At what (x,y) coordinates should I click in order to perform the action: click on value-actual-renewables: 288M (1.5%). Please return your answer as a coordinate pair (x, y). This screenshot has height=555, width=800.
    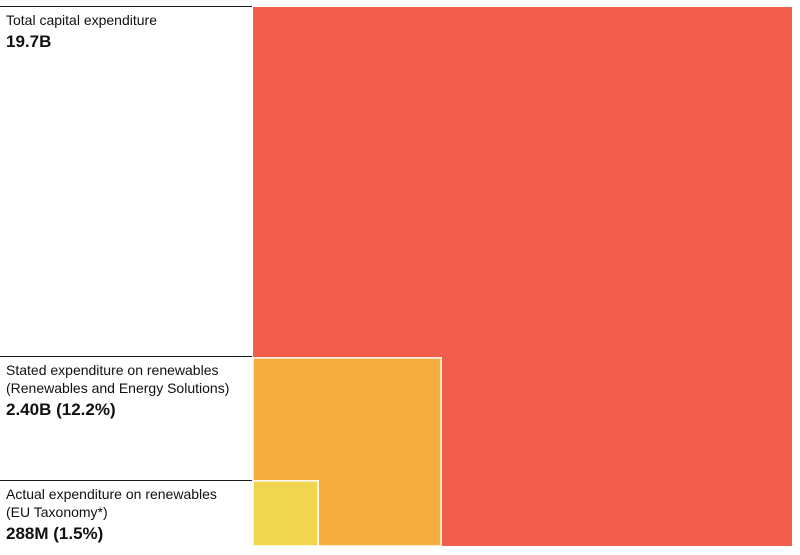
    Looking at the image, I should click on (55, 533).